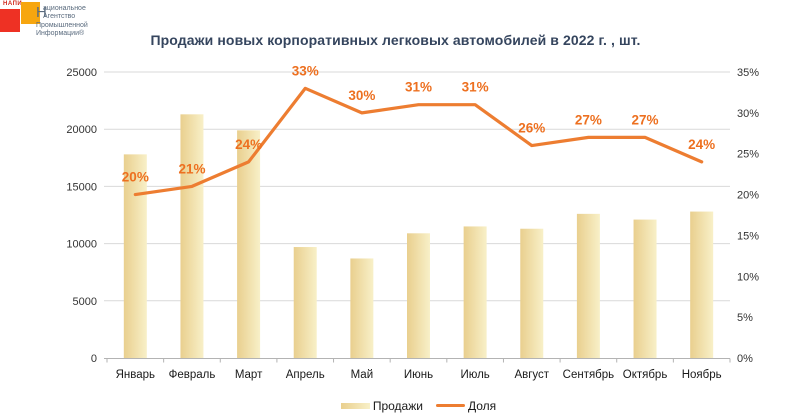 The height and width of the screenshot is (416, 791). Describe the element at coordinates (30, 13) in the screenshot. I see `logo-orange-square` at that location.